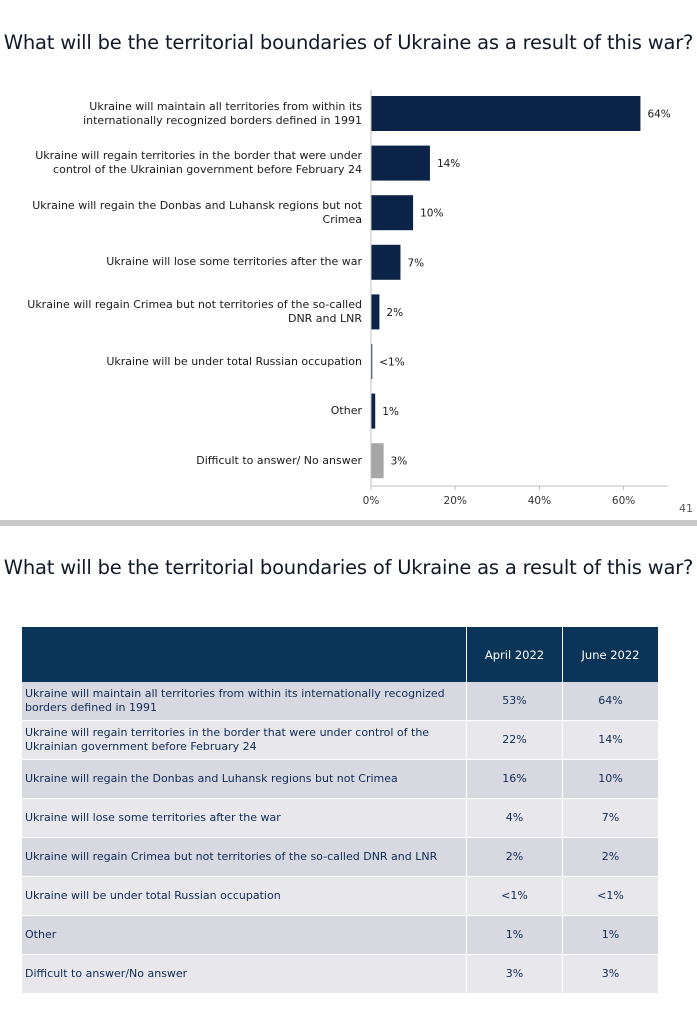 This screenshot has width=697, height=1024. What do you see at coordinates (348, 523) in the screenshot?
I see `slide-divider` at bounding box center [348, 523].